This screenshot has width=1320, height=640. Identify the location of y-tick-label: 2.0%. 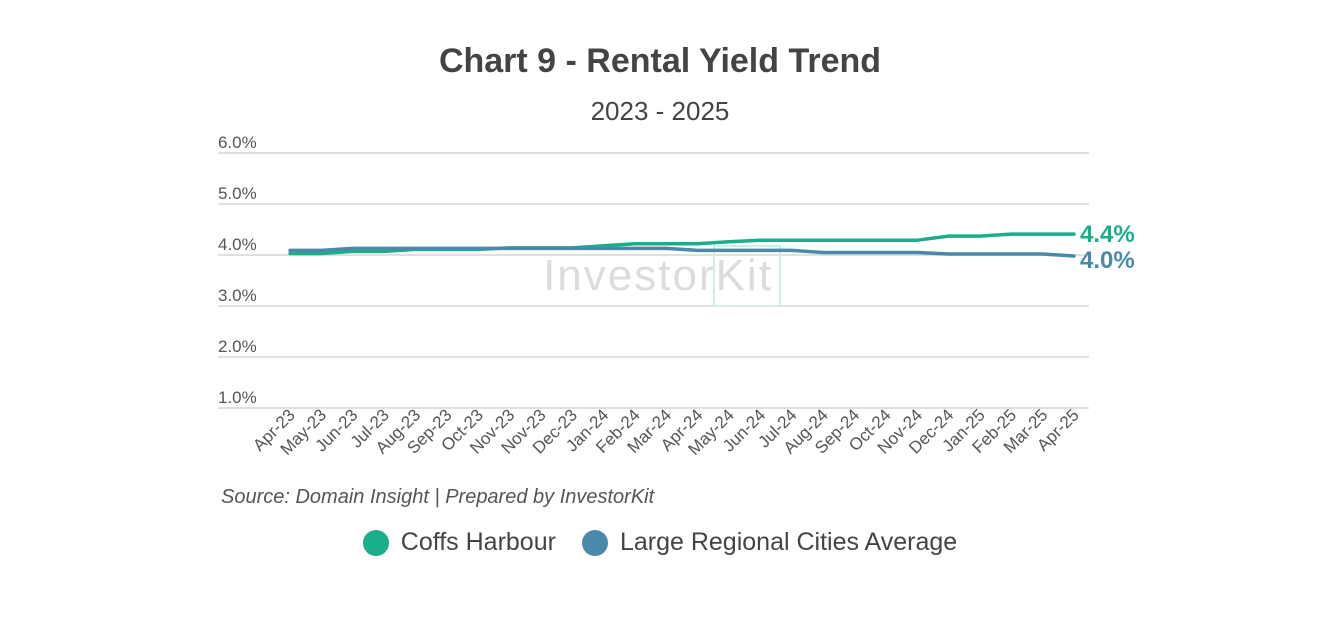
(237, 346).